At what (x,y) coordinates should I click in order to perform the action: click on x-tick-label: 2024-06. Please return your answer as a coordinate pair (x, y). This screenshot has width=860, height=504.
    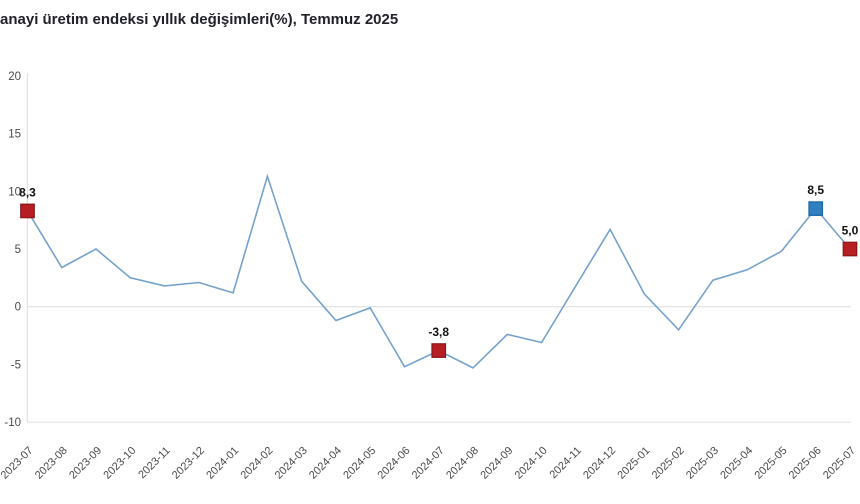
    Looking at the image, I should click on (394, 463).